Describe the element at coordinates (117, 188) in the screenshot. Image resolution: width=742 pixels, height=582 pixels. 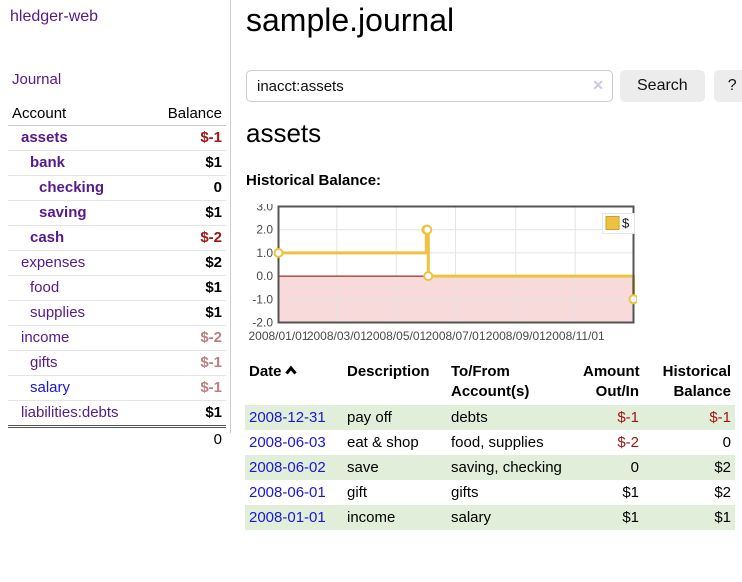
I see `account-row: checking 0` at that location.